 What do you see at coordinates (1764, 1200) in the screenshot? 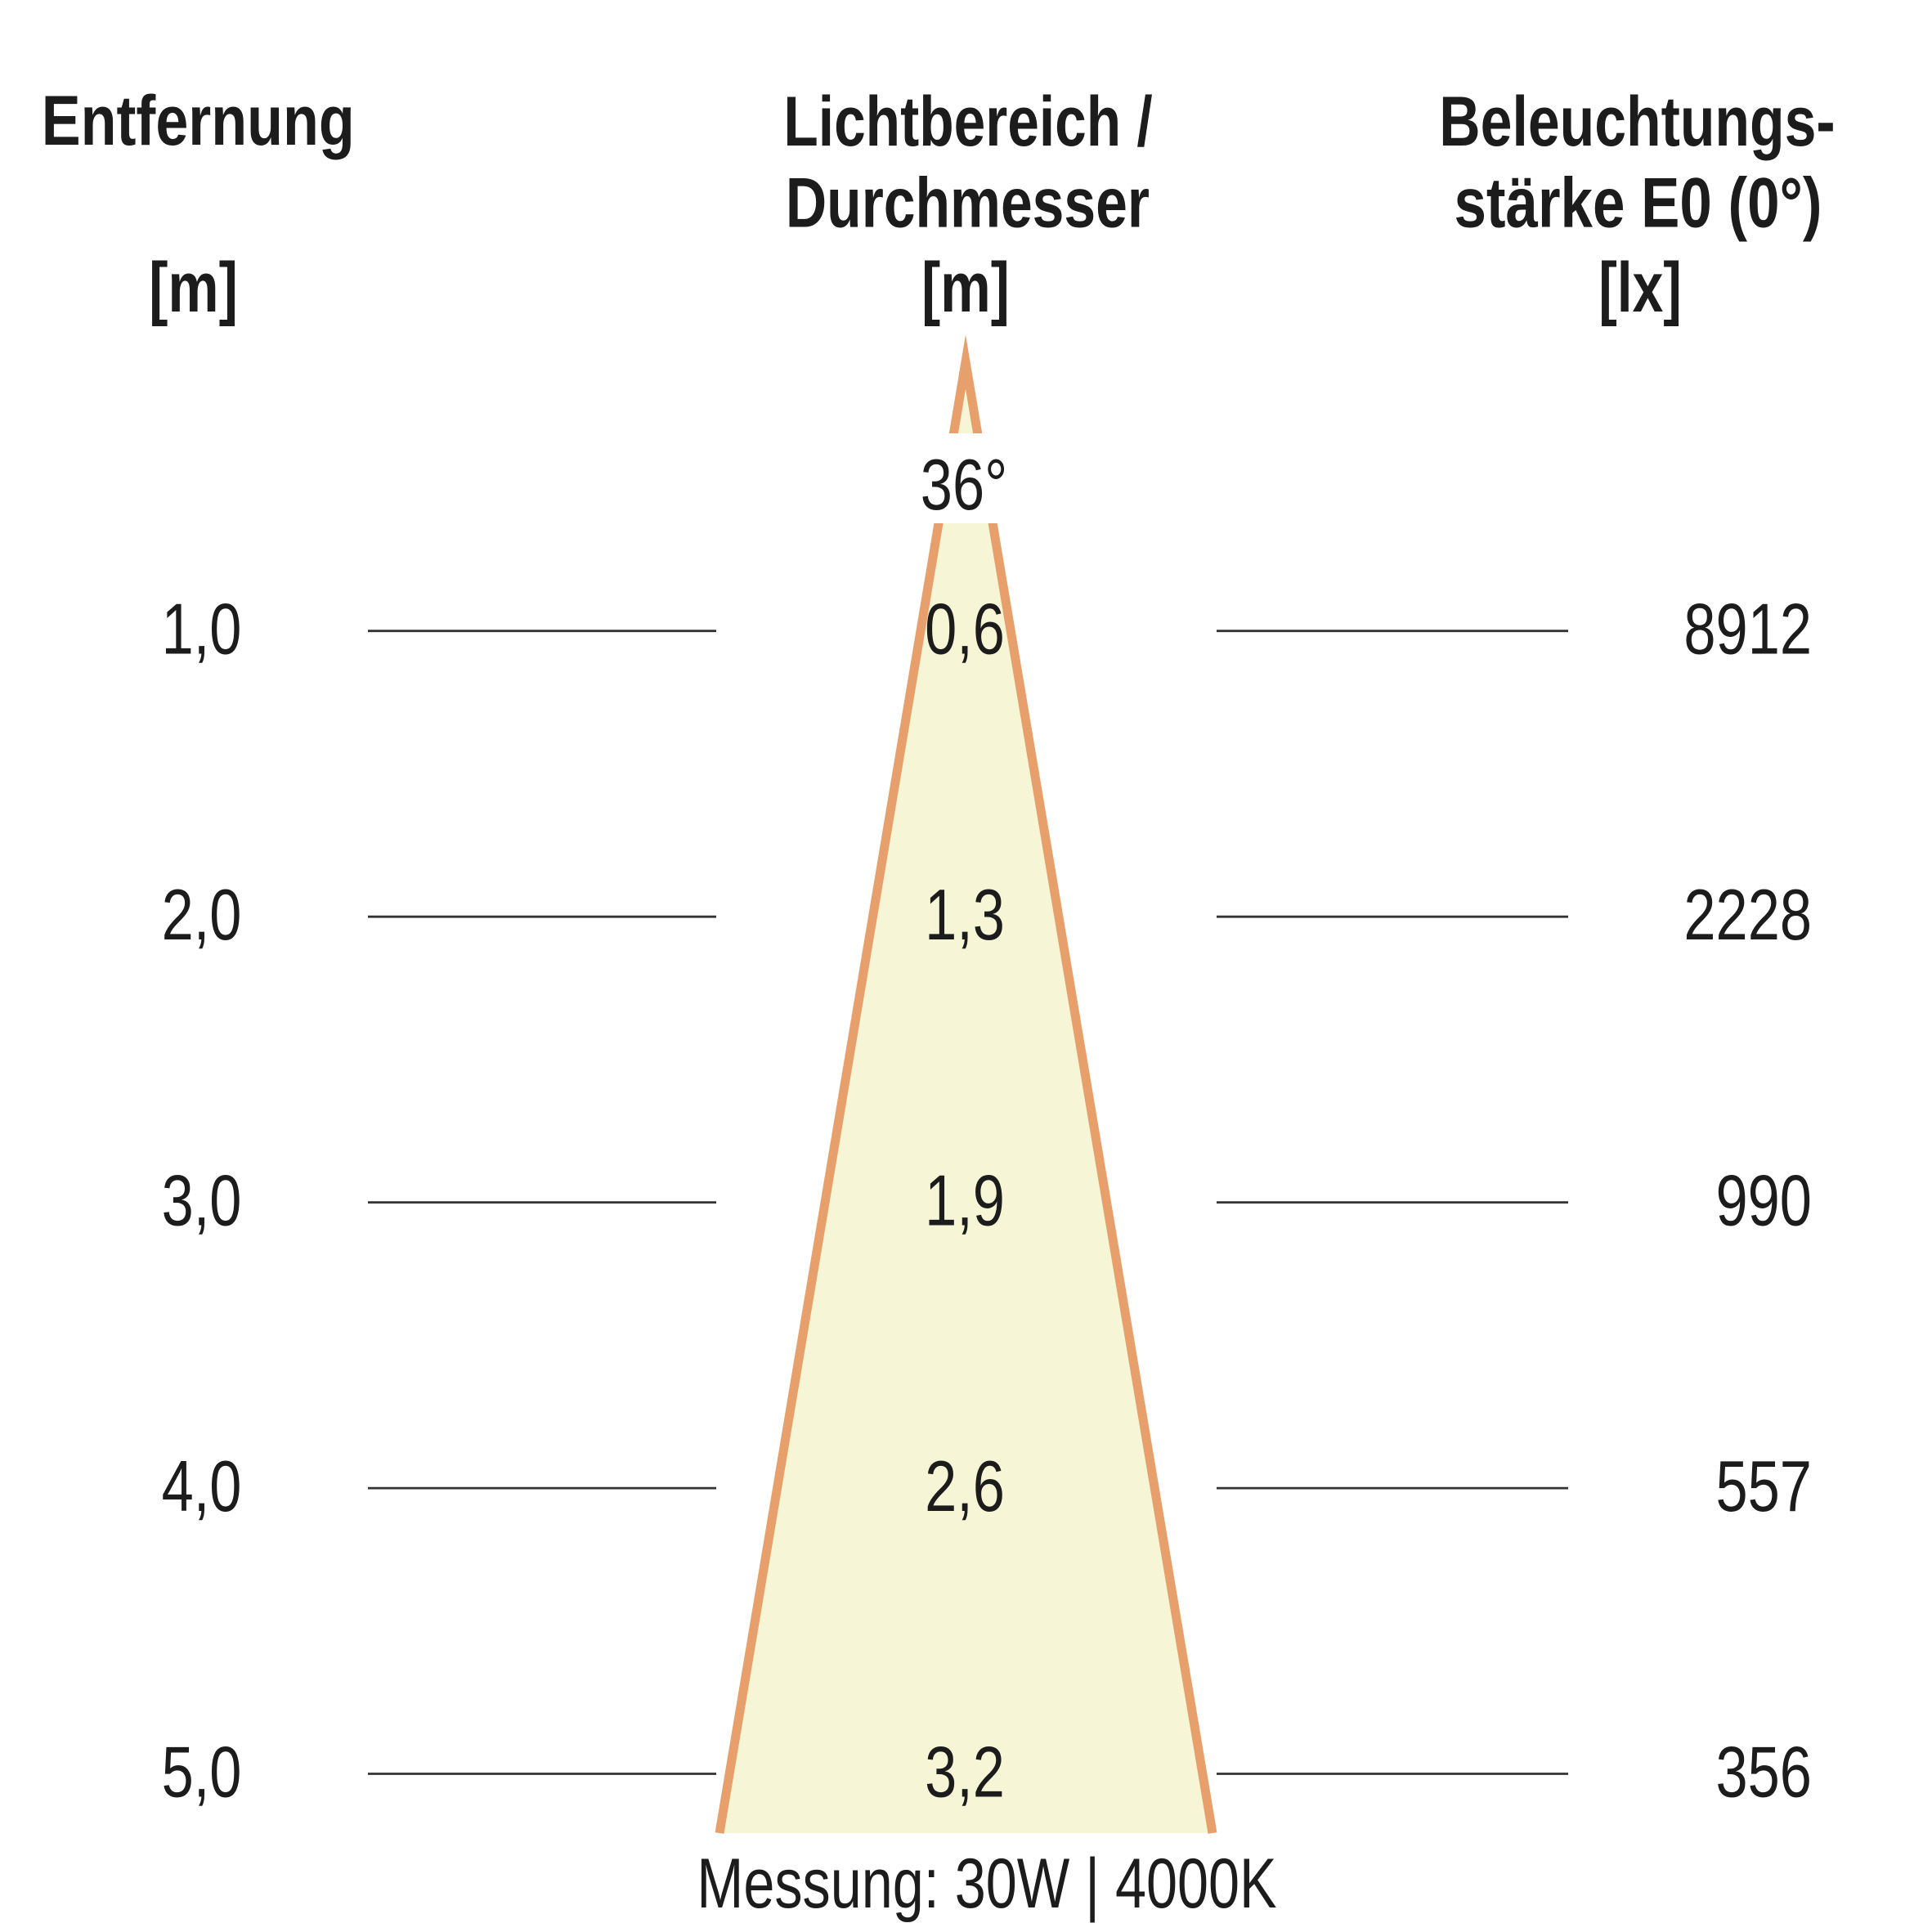
I see `svg-text: 990` at bounding box center [1764, 1200].